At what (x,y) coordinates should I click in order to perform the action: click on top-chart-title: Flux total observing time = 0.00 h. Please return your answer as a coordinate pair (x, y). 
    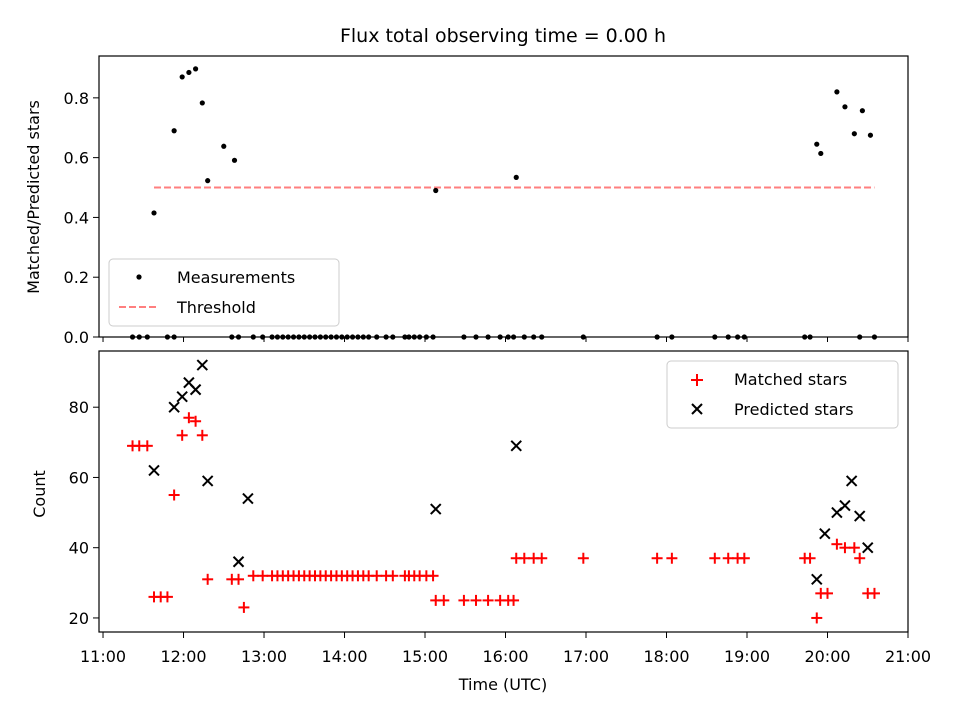
    Looking at the image, I should click on (503, 36).